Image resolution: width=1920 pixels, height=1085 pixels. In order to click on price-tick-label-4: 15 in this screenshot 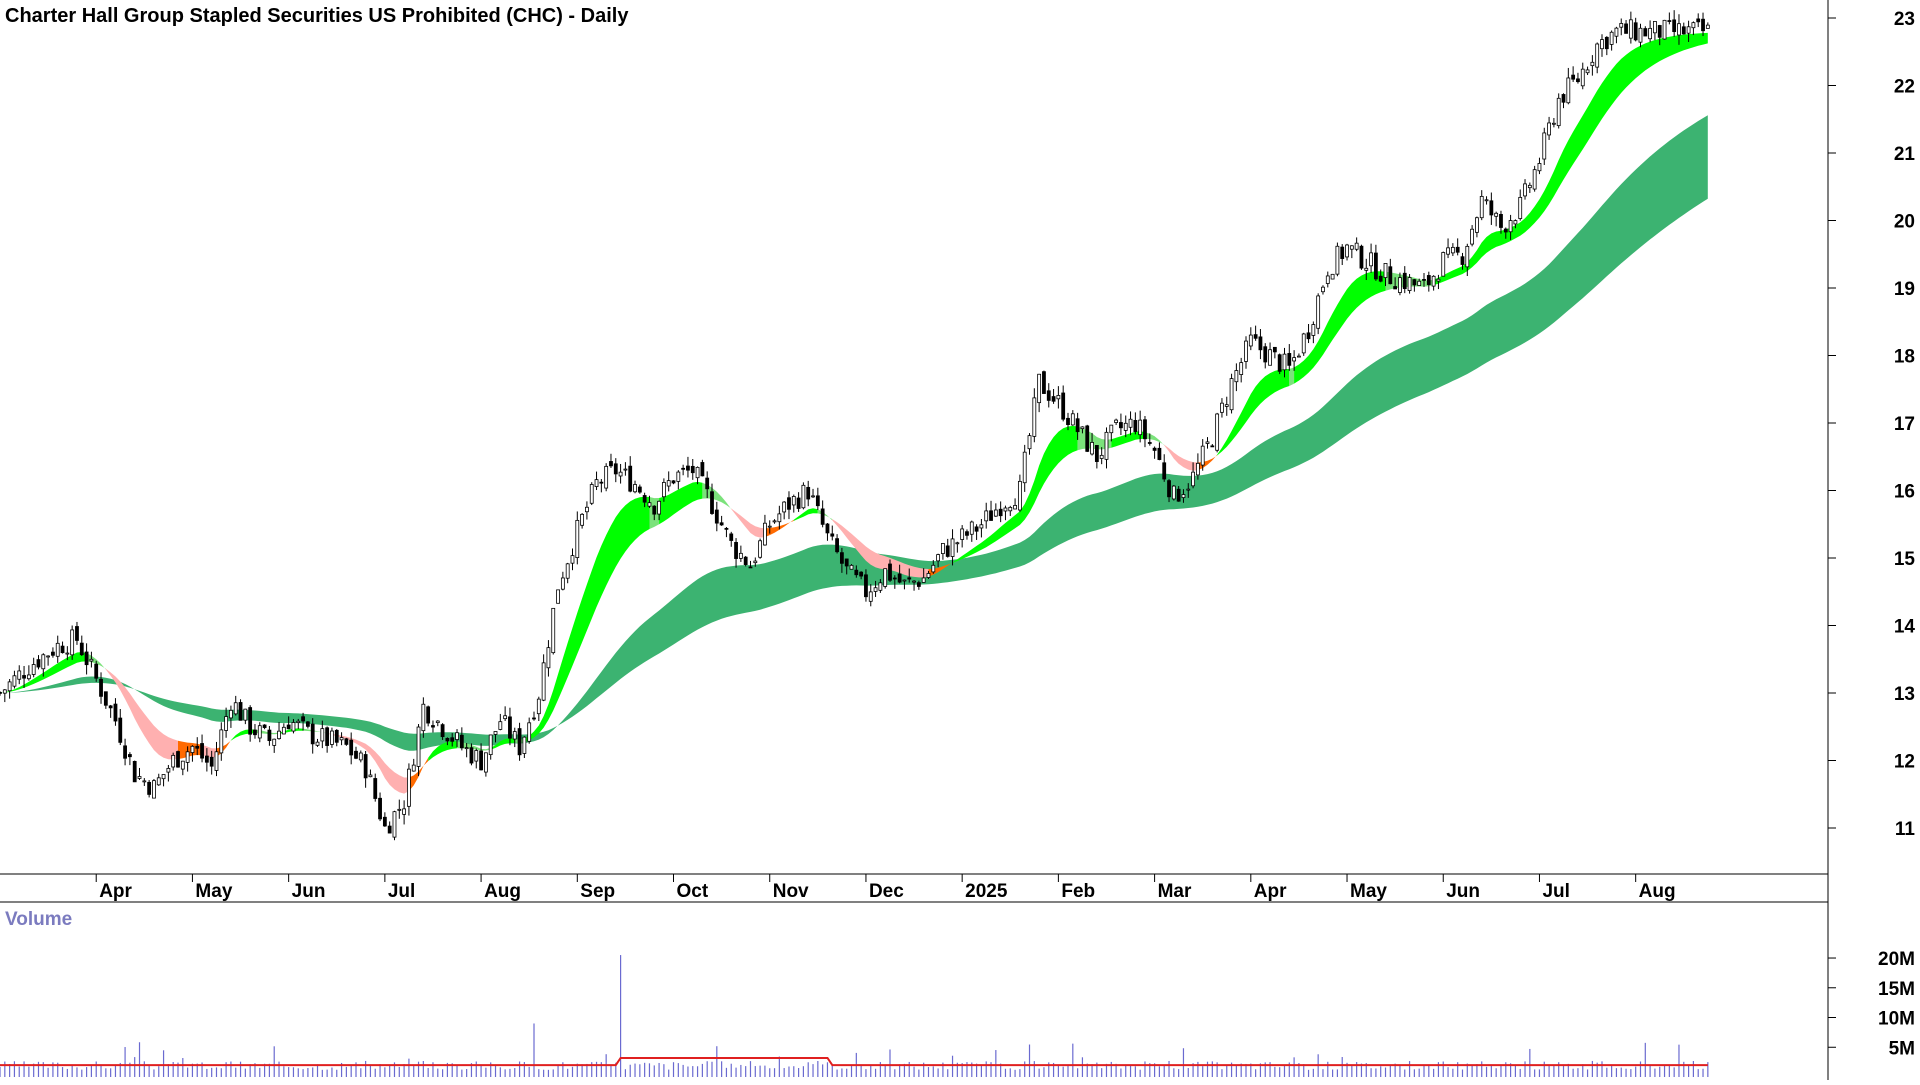, I will do `click(1905, 559)`.